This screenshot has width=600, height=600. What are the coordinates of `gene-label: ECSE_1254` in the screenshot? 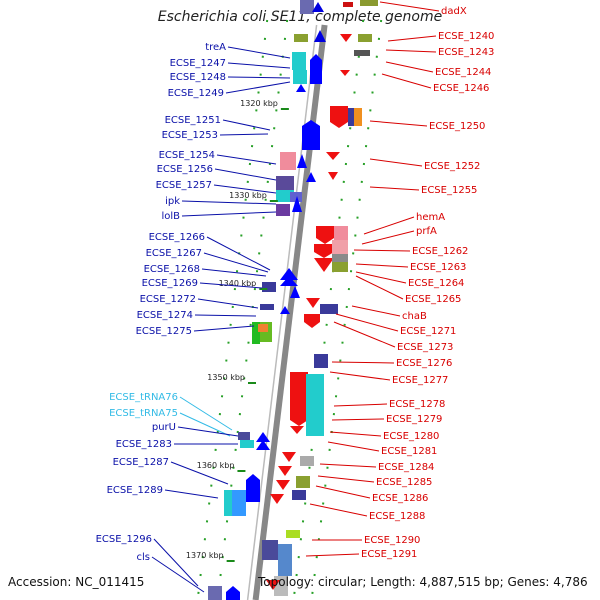 It's located at (187, 155).